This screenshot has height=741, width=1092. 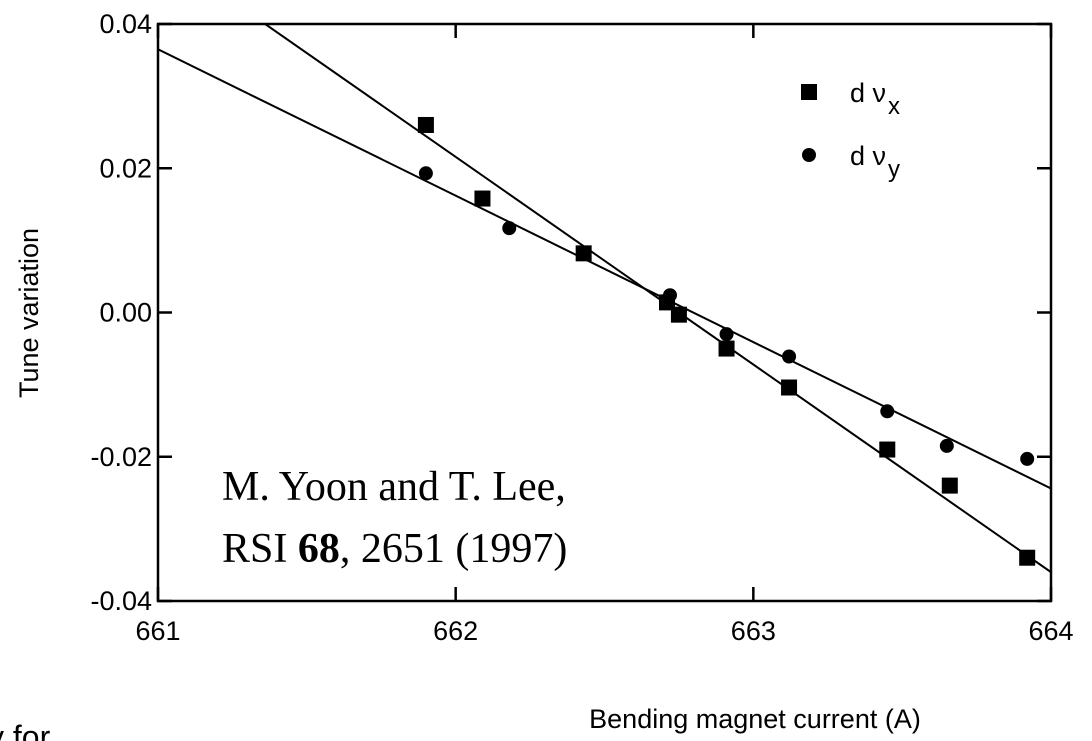 I want to click on legend-label: d νy, so click(x=875, y=162).